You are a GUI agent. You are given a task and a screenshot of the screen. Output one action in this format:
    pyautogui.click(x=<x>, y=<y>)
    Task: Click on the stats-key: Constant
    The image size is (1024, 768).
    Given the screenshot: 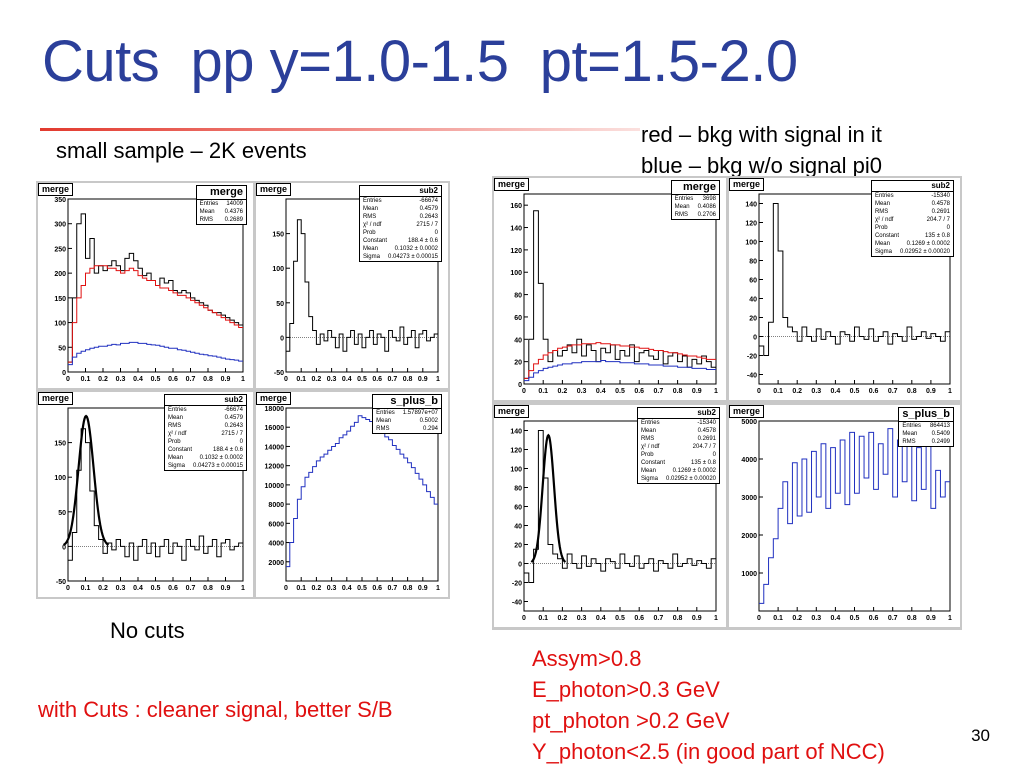 What is the action you would take?
    pyautogui.click(x=652, y=463)
    